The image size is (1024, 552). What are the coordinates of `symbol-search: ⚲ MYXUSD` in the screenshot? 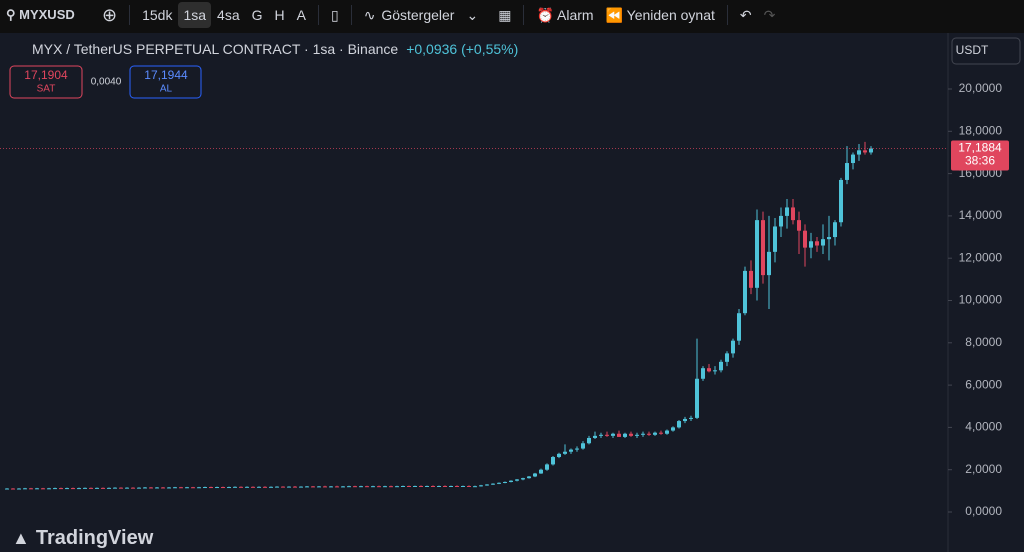 It's located at (40, 14).